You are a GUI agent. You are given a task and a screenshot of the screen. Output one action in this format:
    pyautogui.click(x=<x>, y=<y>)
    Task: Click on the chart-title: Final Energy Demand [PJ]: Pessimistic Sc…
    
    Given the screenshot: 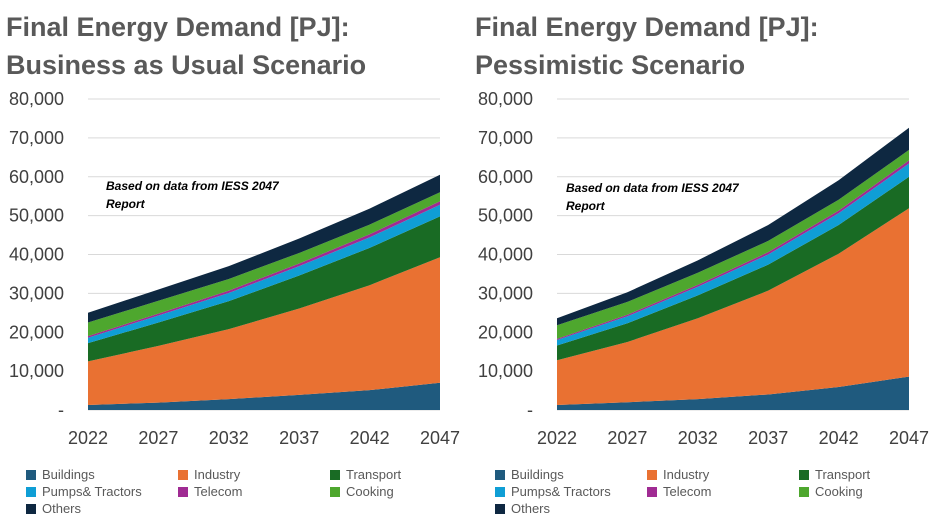 What is the action you would take?
    pyautogui.click(x=647, y=46)
    